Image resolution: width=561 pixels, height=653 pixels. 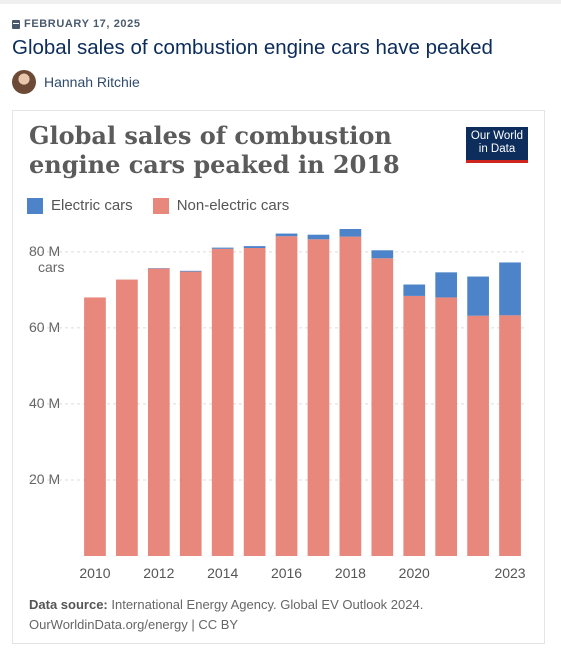 I want to click on date-text: FEBRUARY 17, 2025, so click(x=82, y=24).